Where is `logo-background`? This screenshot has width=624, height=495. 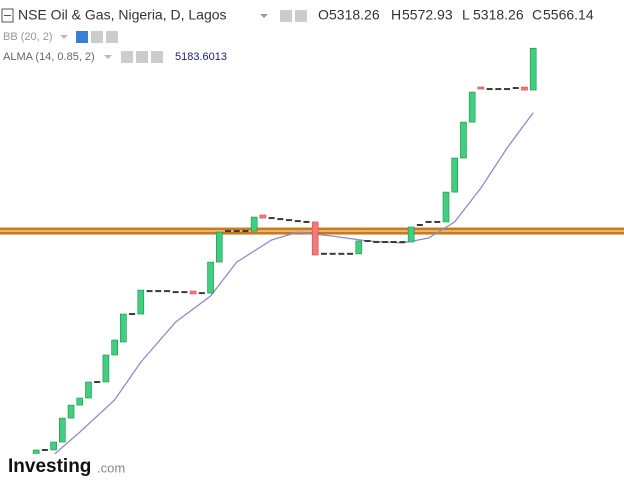 logo-background is located at coordinates (65, 467).